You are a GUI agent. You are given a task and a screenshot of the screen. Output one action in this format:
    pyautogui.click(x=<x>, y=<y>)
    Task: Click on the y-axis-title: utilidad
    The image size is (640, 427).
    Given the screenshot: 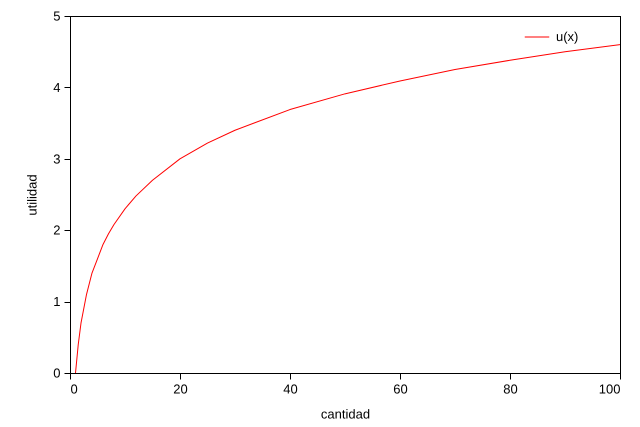 What is the action you would take?
    pyautogui.click(x=32, y=195)
    